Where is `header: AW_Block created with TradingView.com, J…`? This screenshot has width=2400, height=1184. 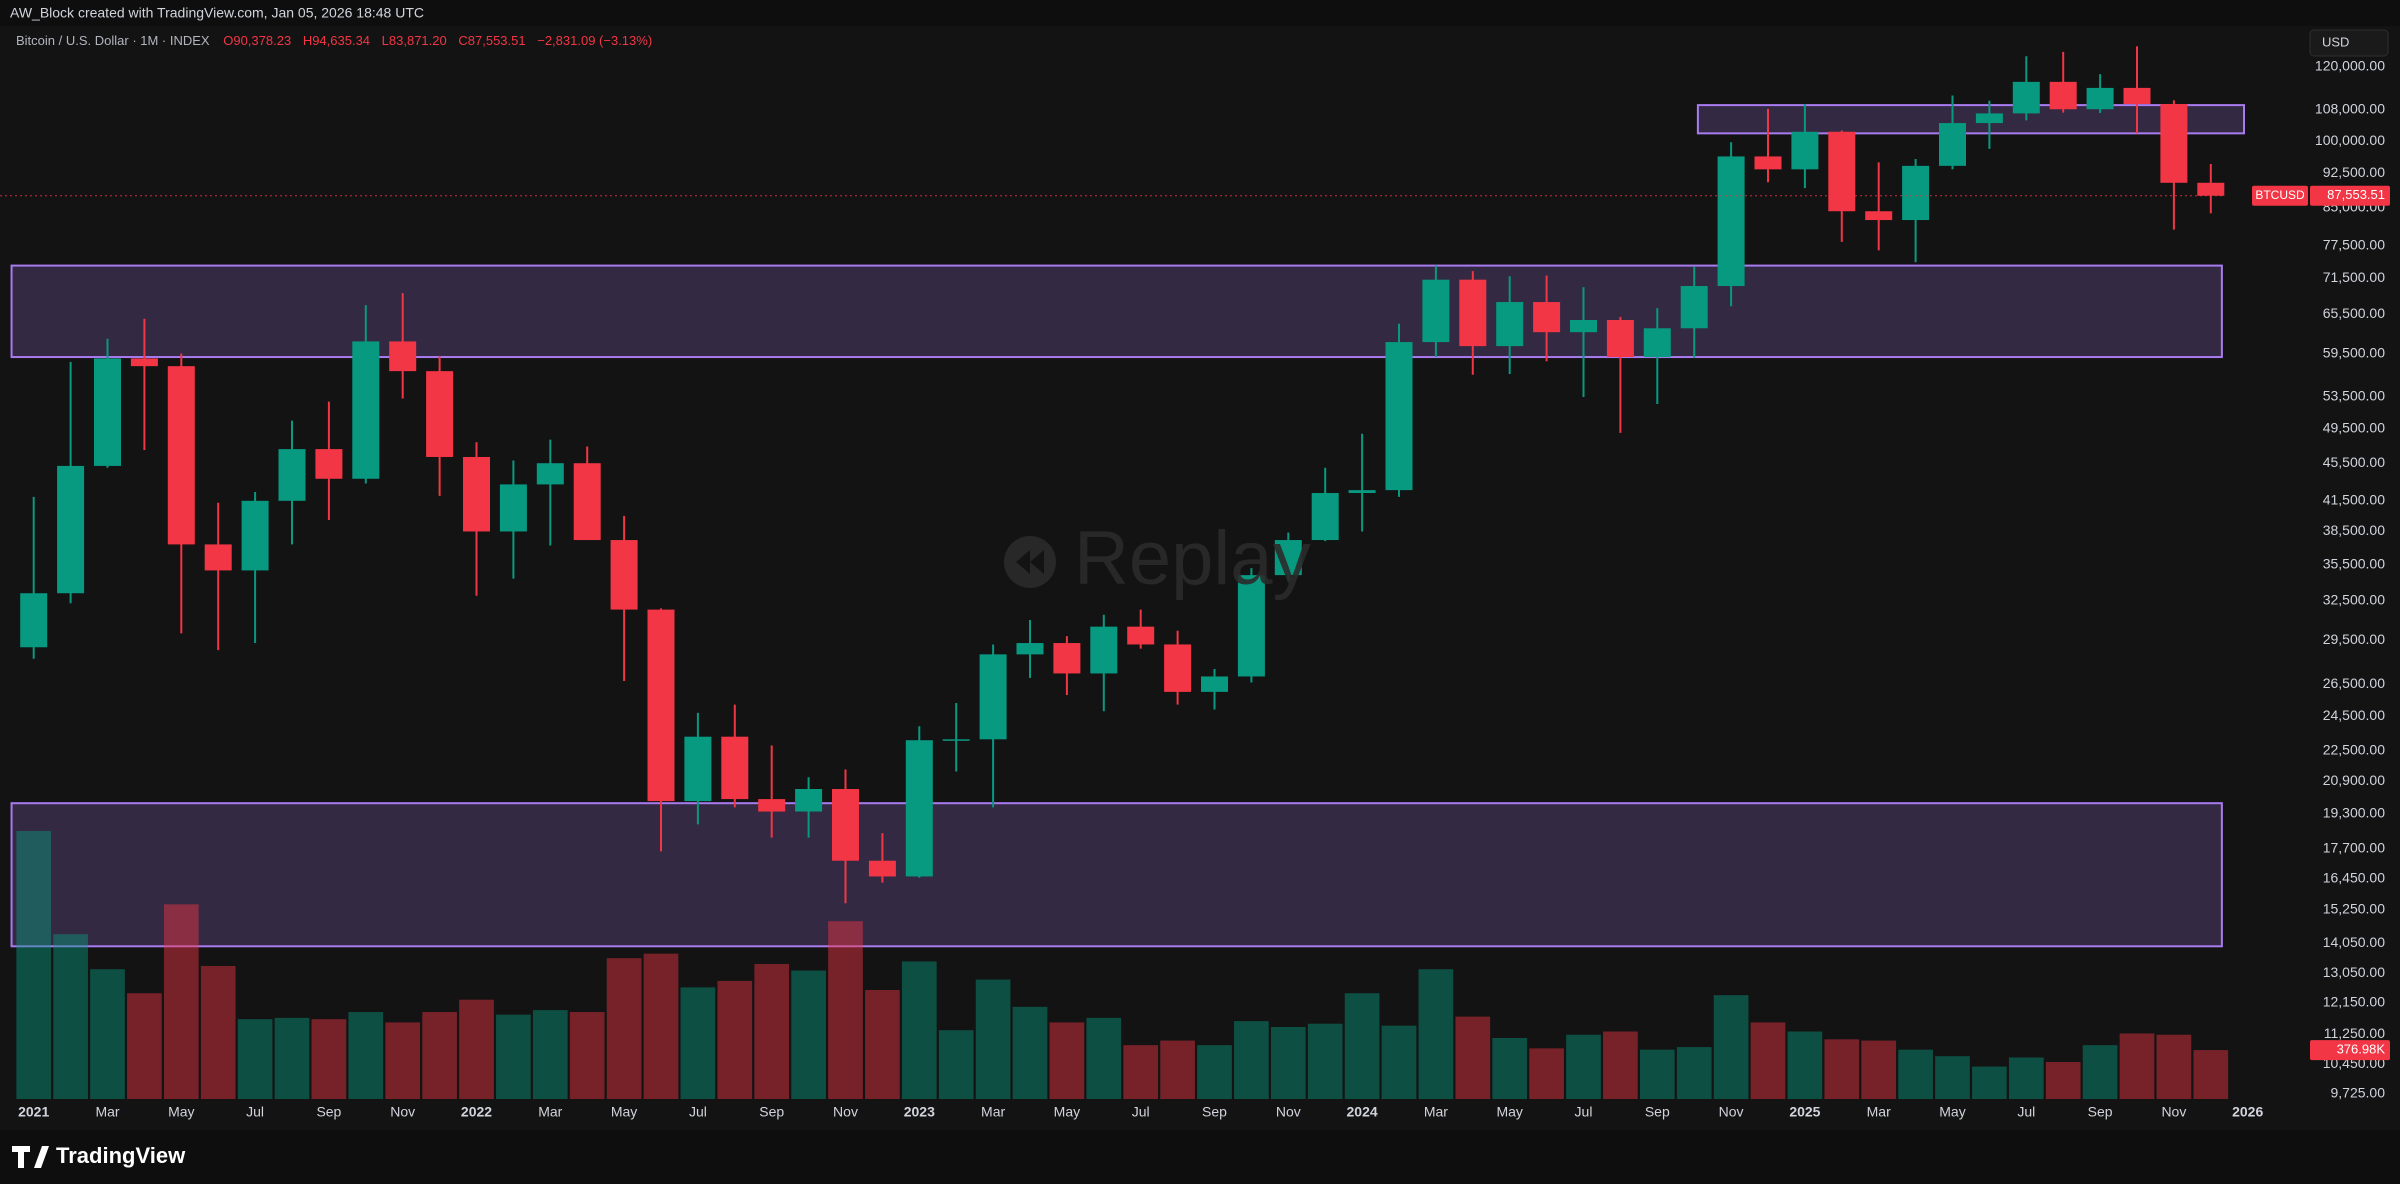
header: AW_Block created with TradingView.com, J… is located at coordinates (217, 13).